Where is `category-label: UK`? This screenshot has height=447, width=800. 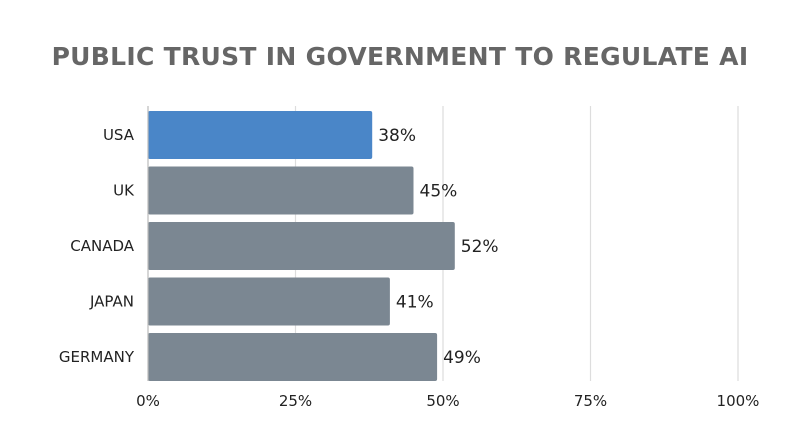 category-label: UK is located at coordinates (124, 191).